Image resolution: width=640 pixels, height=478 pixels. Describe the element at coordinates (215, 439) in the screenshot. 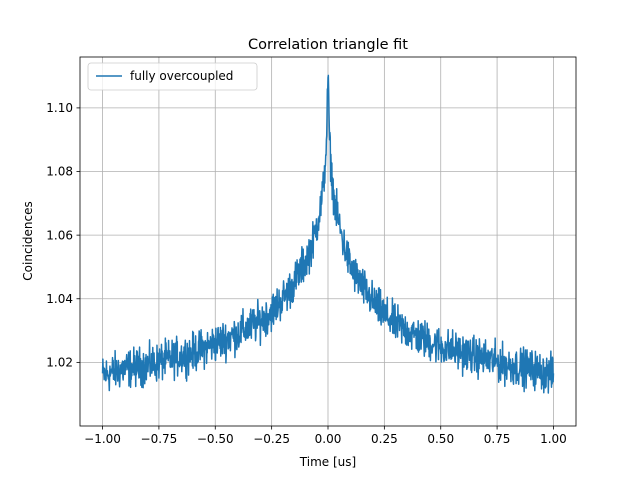

I see `x-tick-label: −0.50` at that location.